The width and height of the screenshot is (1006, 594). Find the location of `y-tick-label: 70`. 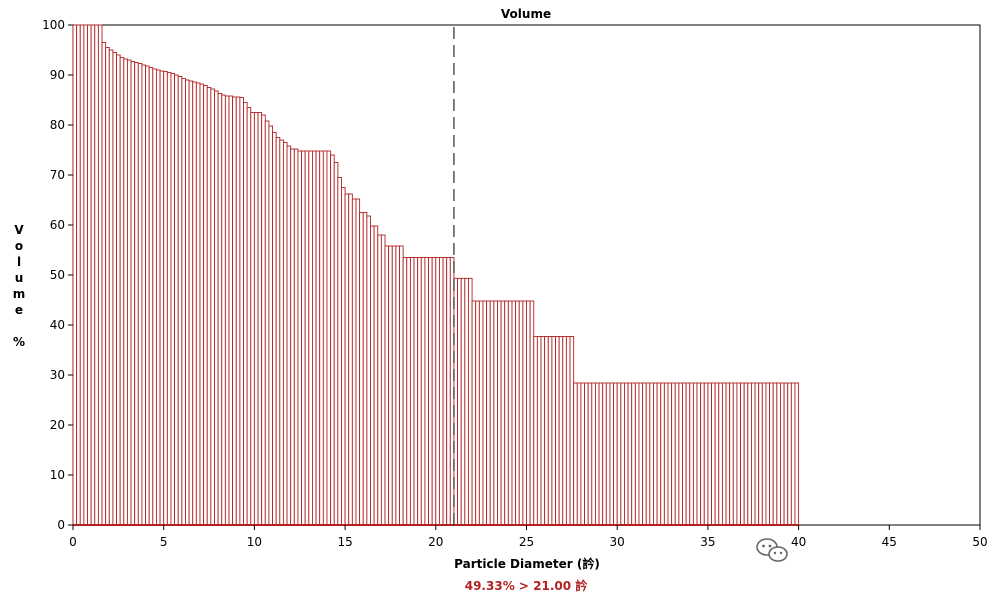

y-tick-label: 70 is located at coordinates (57, 175).